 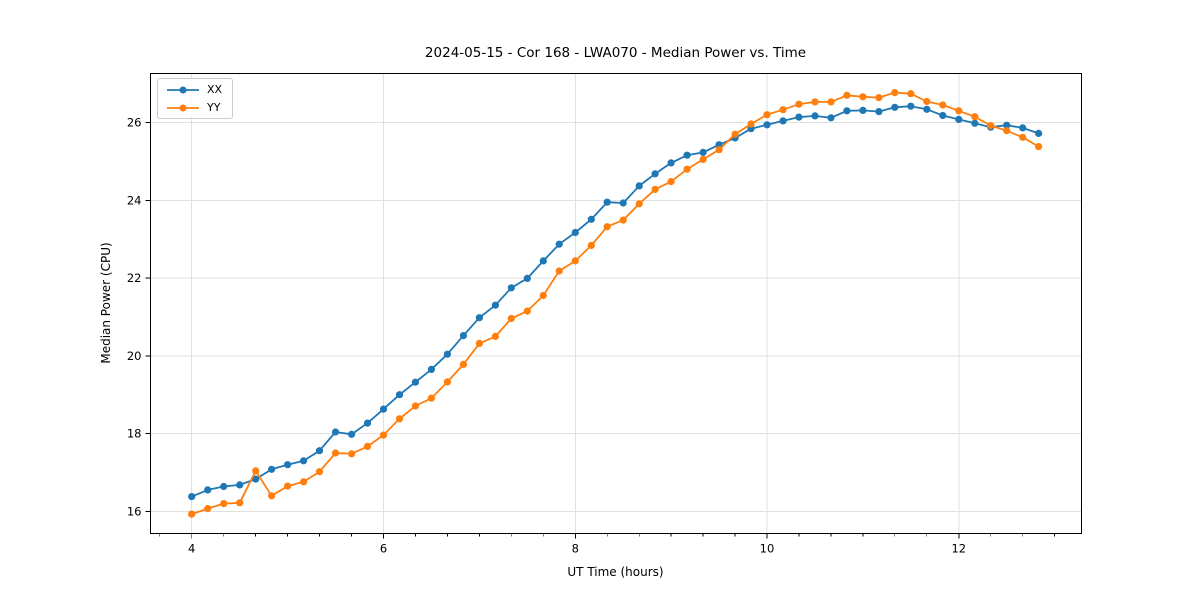 What do you see at coordinates (191, 549) in the screenshot?
I see `x-tick-label: 4` at bounding box center [191, 549].